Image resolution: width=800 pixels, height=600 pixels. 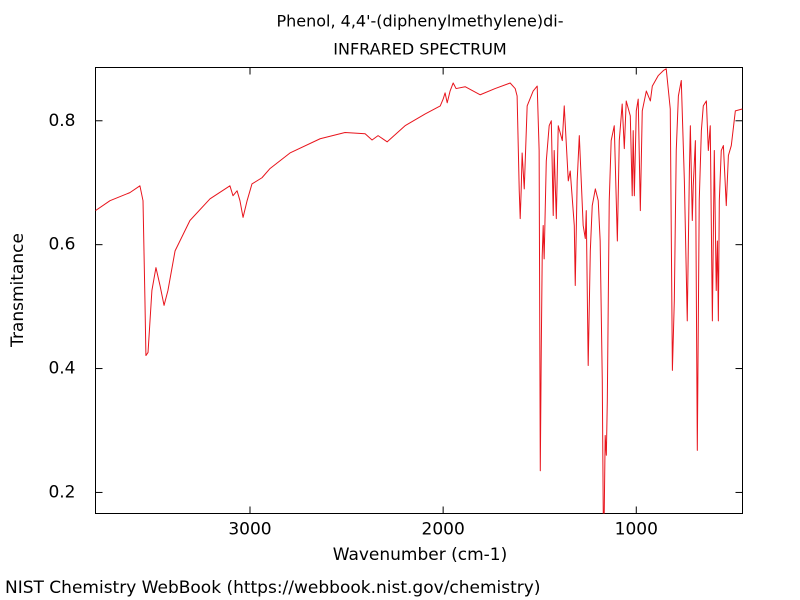 What do you see at coordinates (249, 530) in the screenshot?
I see `x-tick-label: 3000` at bounding box center [249, 530].